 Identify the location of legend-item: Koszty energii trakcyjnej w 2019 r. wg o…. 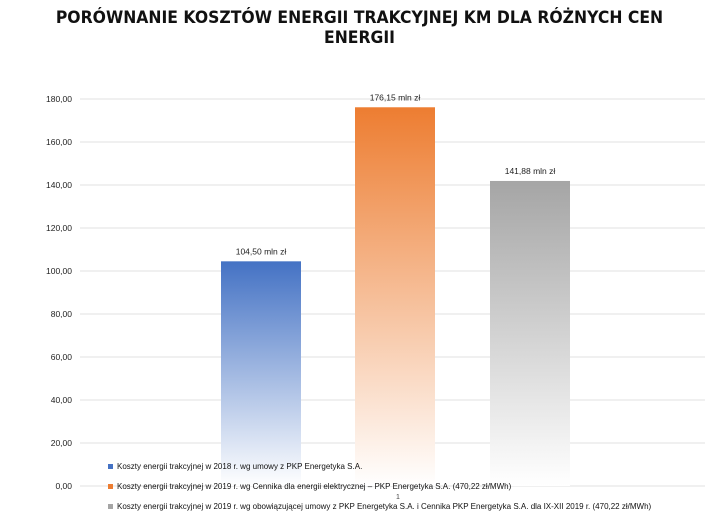
(379, 506).